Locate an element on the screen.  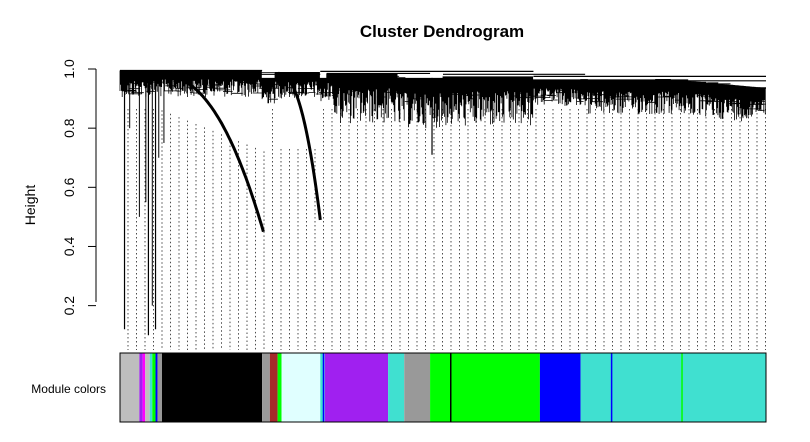
module-colors-frame is located at coordinates (443, 387).